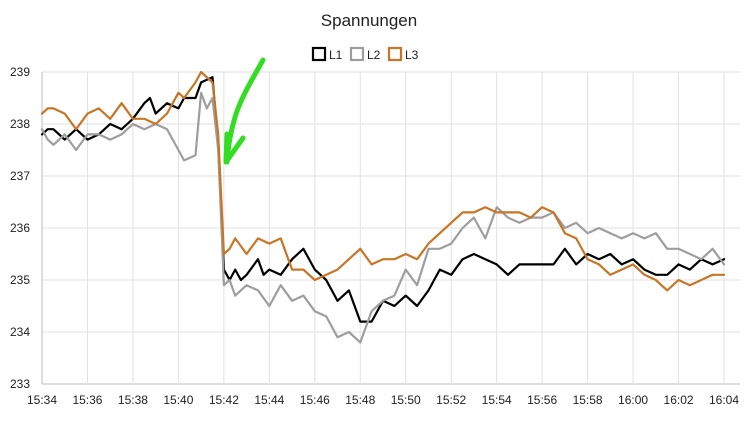 The image size is (752, 428). What do you see at coordinates (20, 332) in the screenshot?
I see `y-tick-label: 234` at bounding box center [20, 332].